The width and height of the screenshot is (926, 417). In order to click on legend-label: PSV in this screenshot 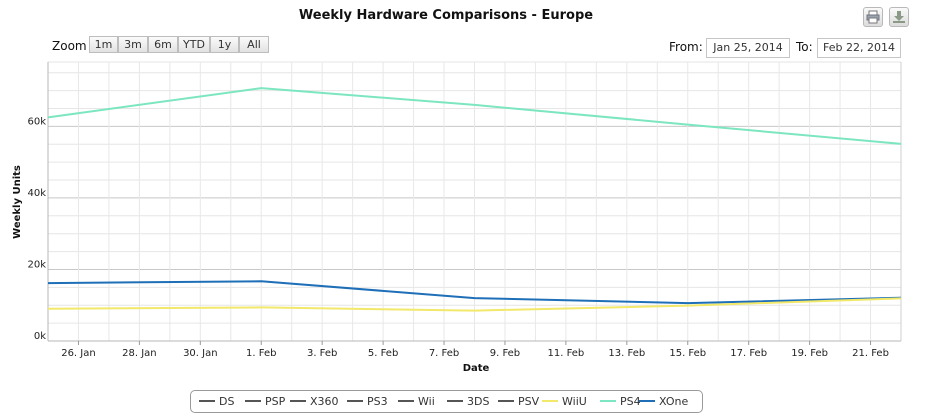, I will do `click(529, 401)`.